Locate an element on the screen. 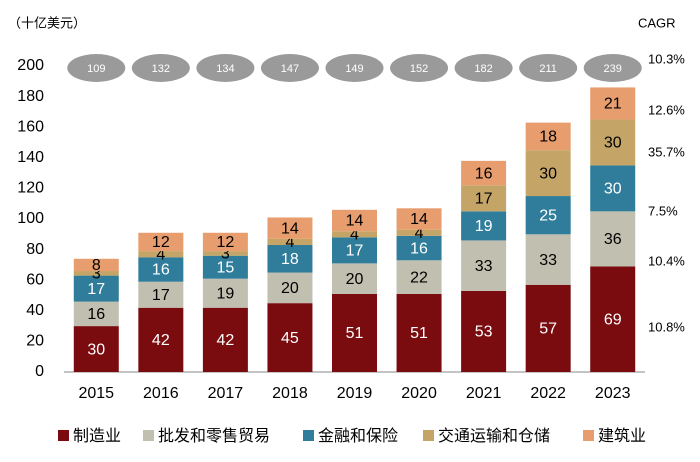 The width and height of the screenshot is (700, 462). data-label: 15 is located at coordinates (225, 267).